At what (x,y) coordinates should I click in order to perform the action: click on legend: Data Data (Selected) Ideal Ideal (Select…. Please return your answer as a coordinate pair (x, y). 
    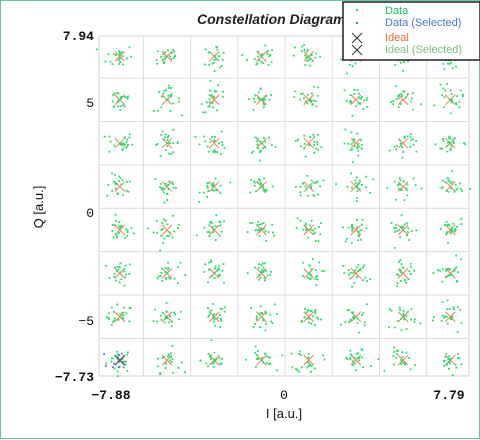
    Looking at the image, I should click on (411, 31).